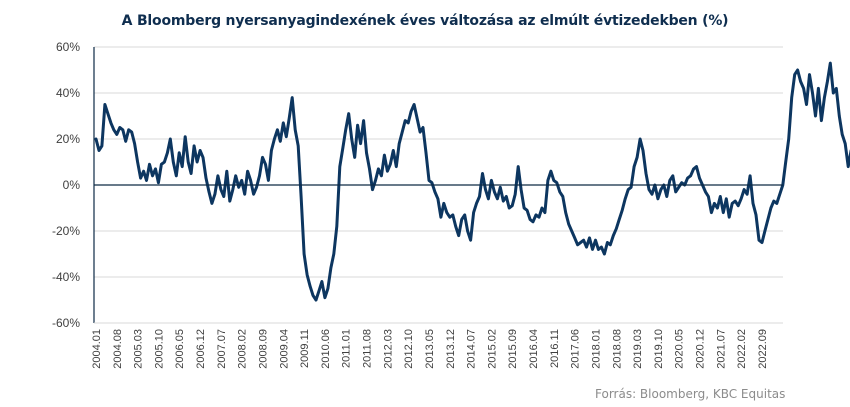 Image resolution: width=850 pixels, height=407 pixels. I want to click on x-tick-label: 2019.03, so click(638, 349).